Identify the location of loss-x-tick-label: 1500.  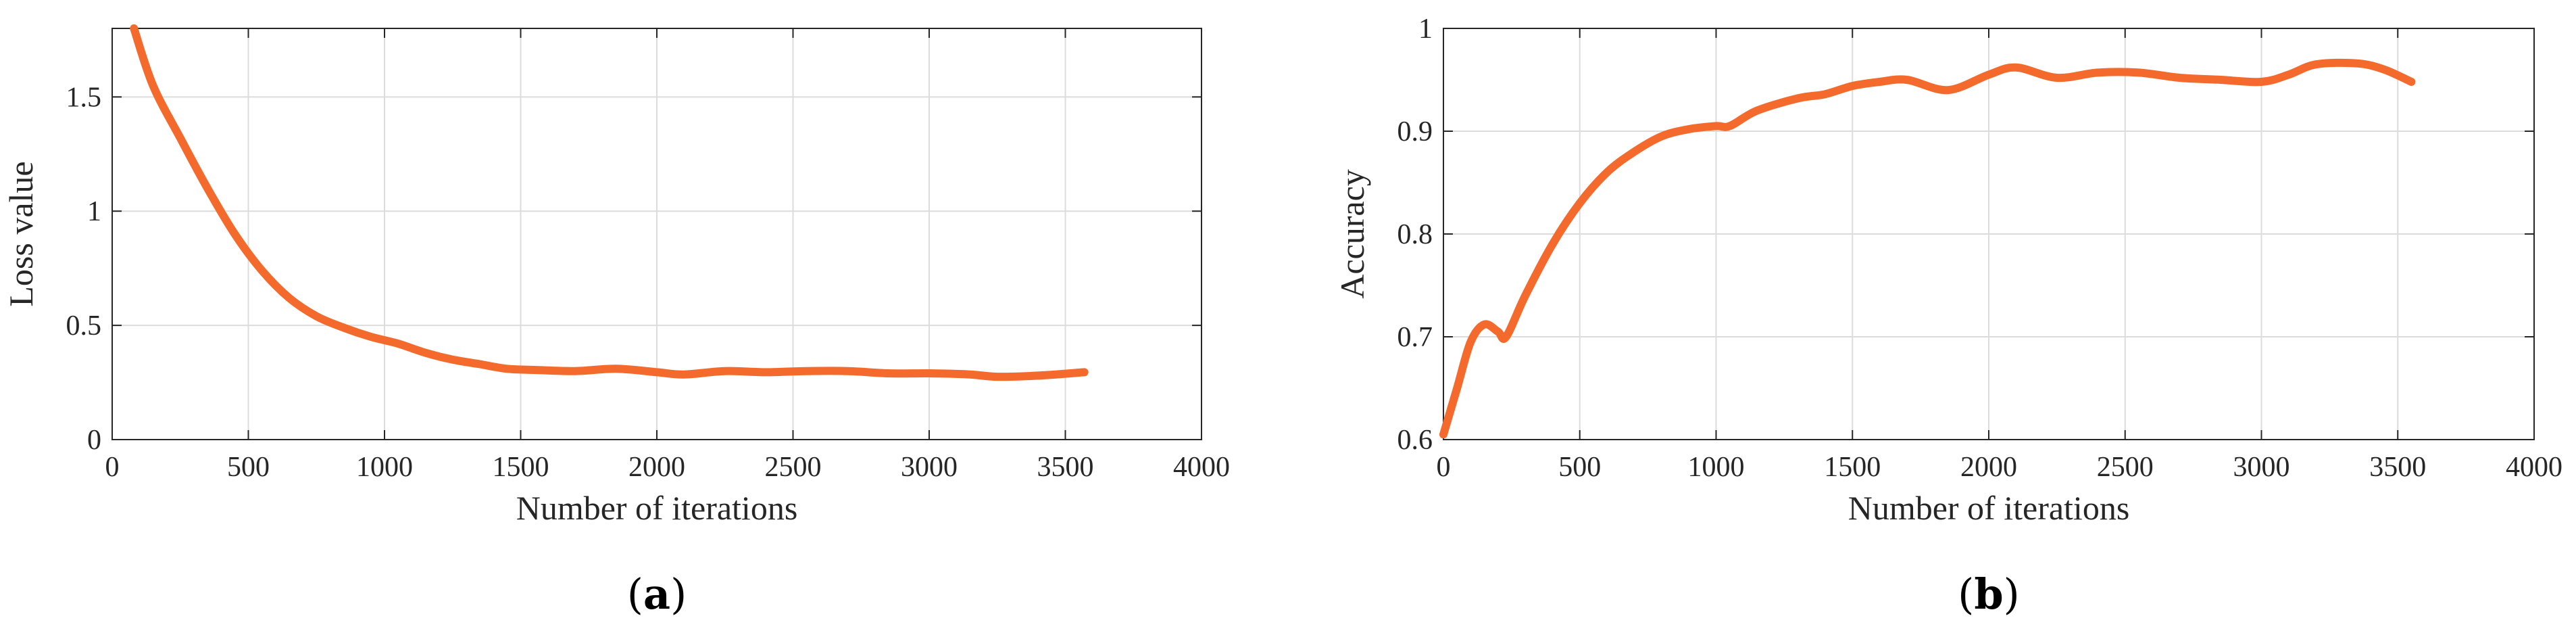
(521, 468).